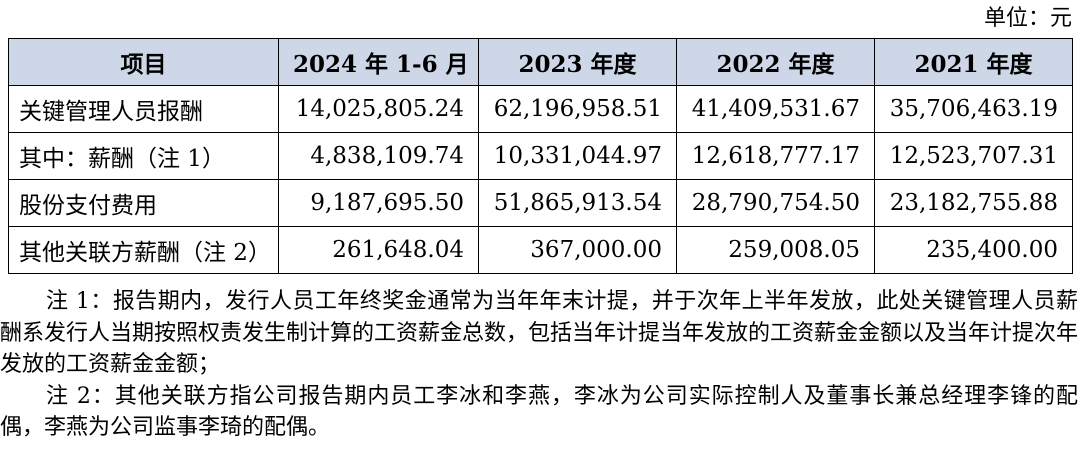 This screenshot has width=1080, height=452. I want to click on cell-value: 12,523,707.31, so click(973, 156).